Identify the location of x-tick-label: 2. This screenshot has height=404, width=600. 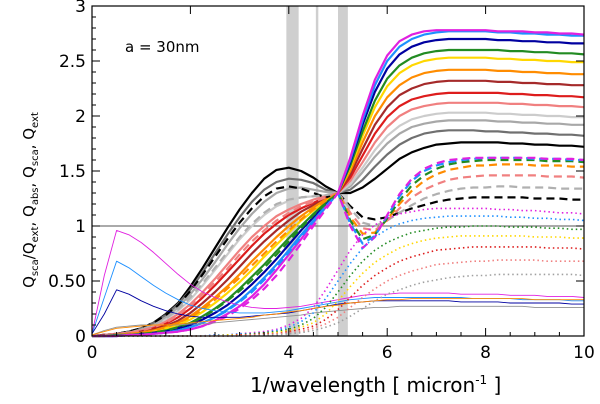
(190, 353).